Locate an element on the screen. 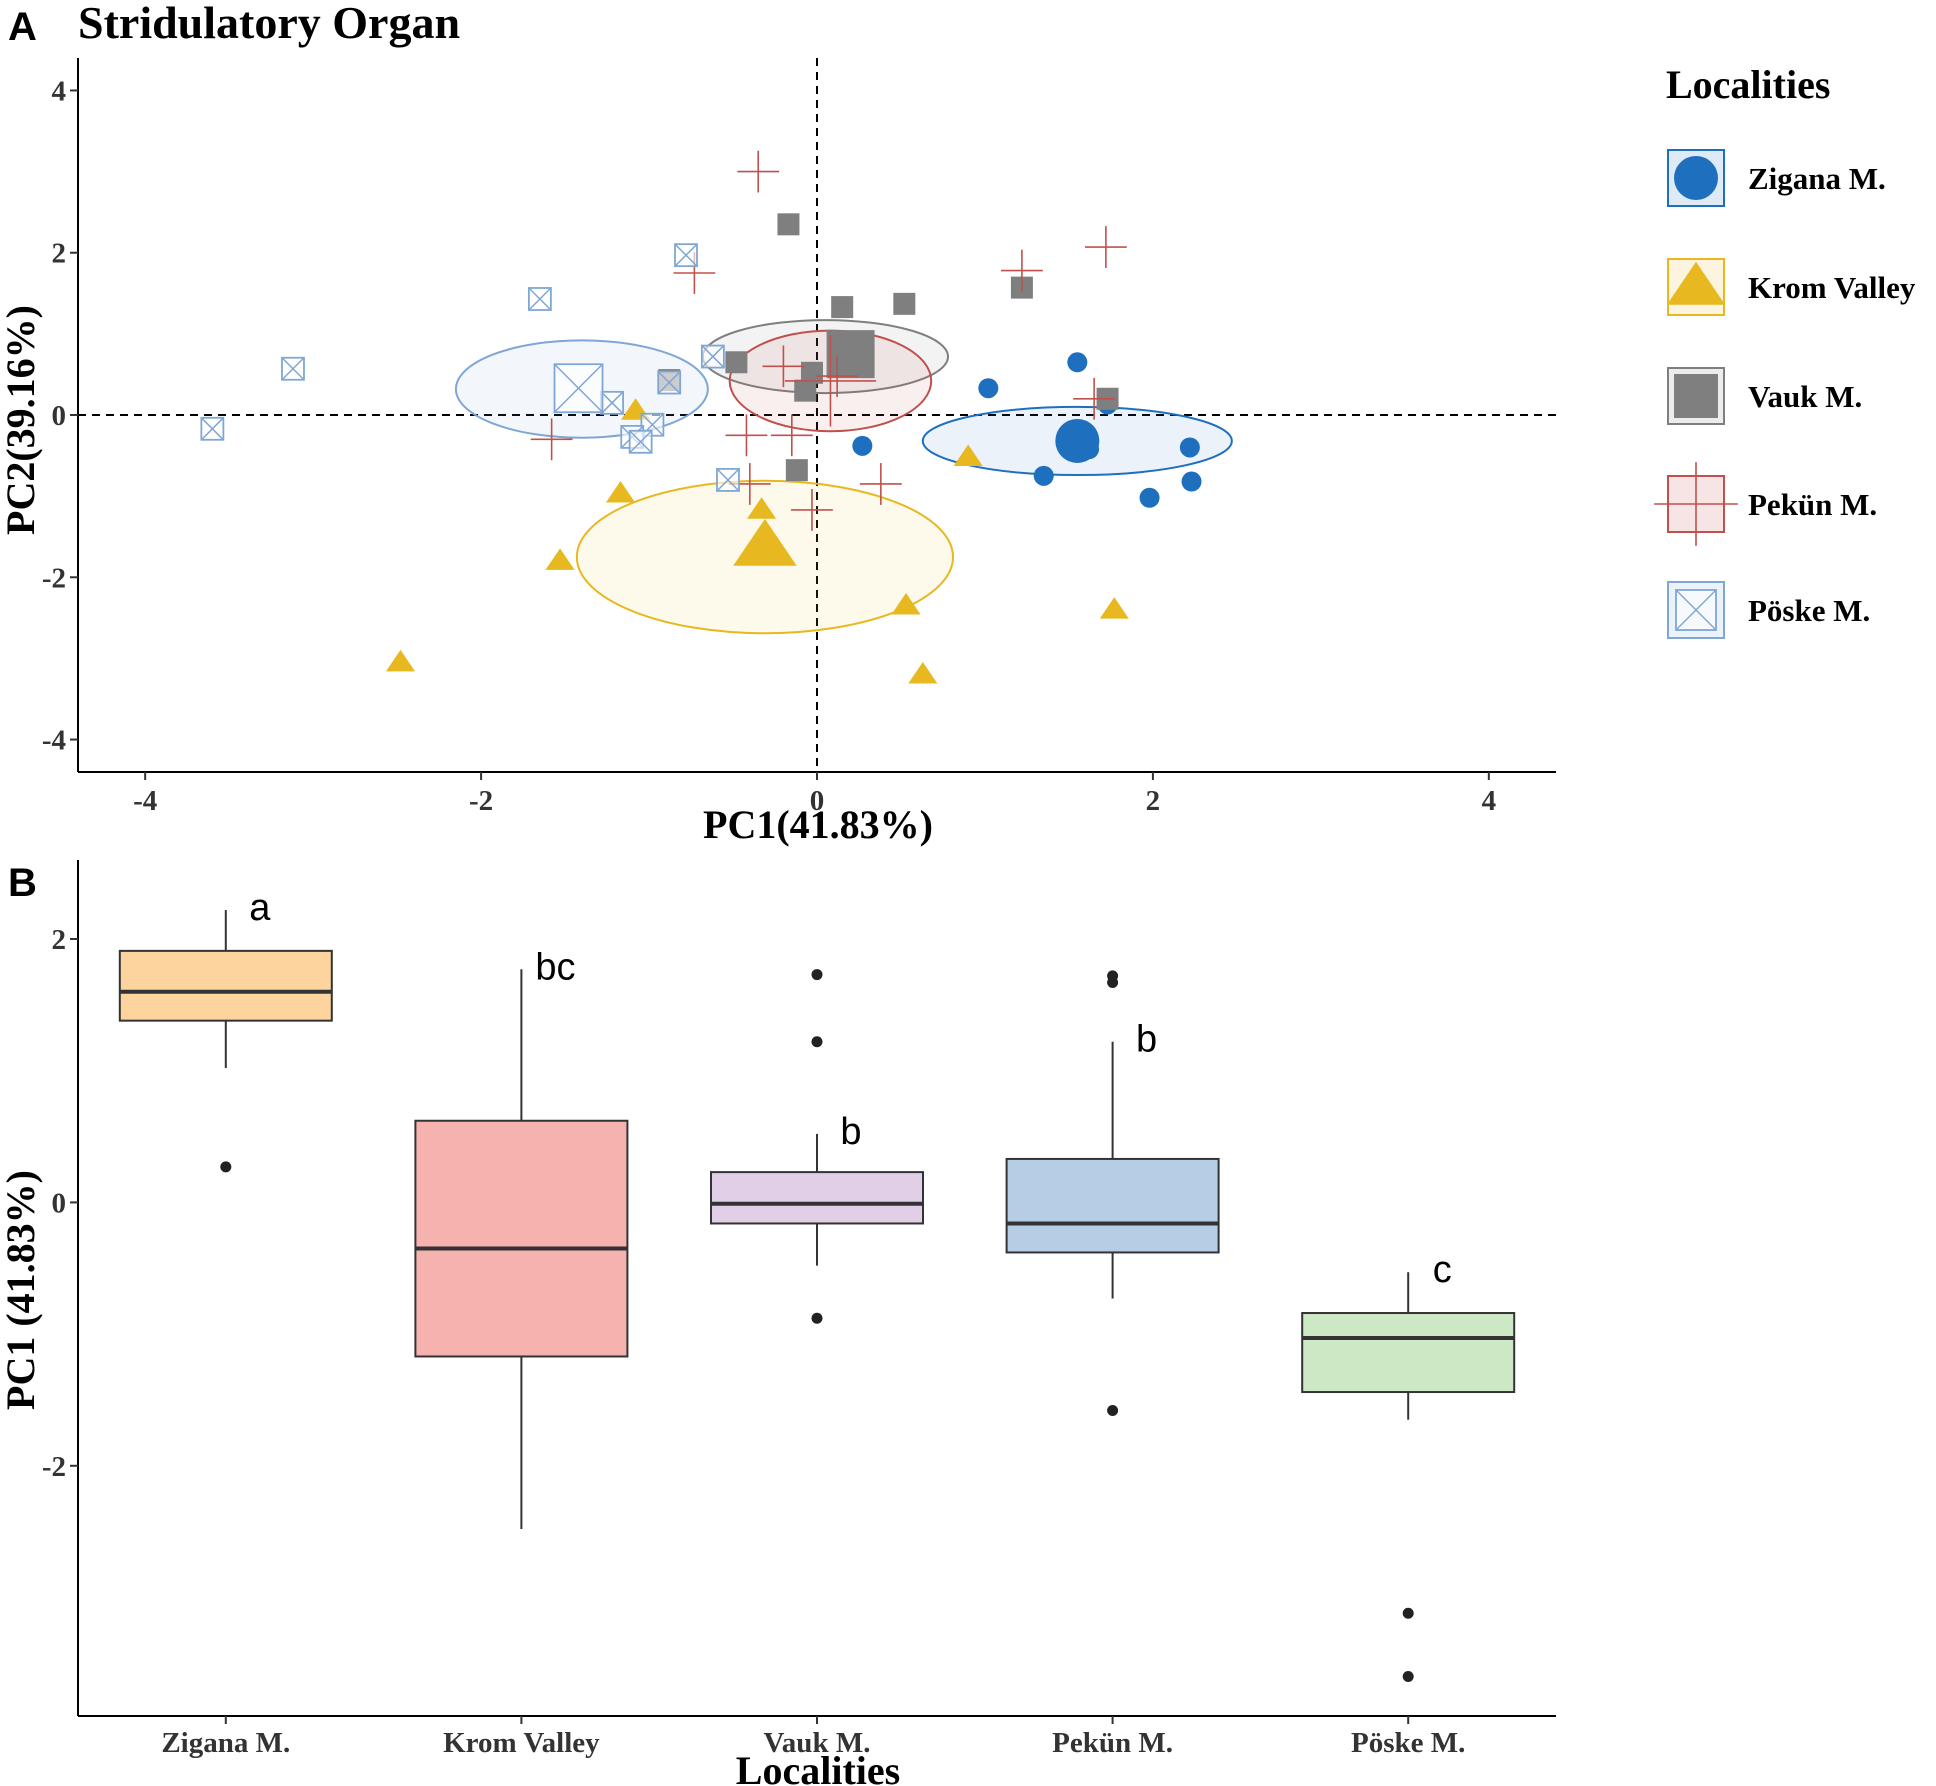 Image resolution: width=1936 pixels, height=1786 pixels. legend-label: Zigana M. is located at coordinates (1817, 178).